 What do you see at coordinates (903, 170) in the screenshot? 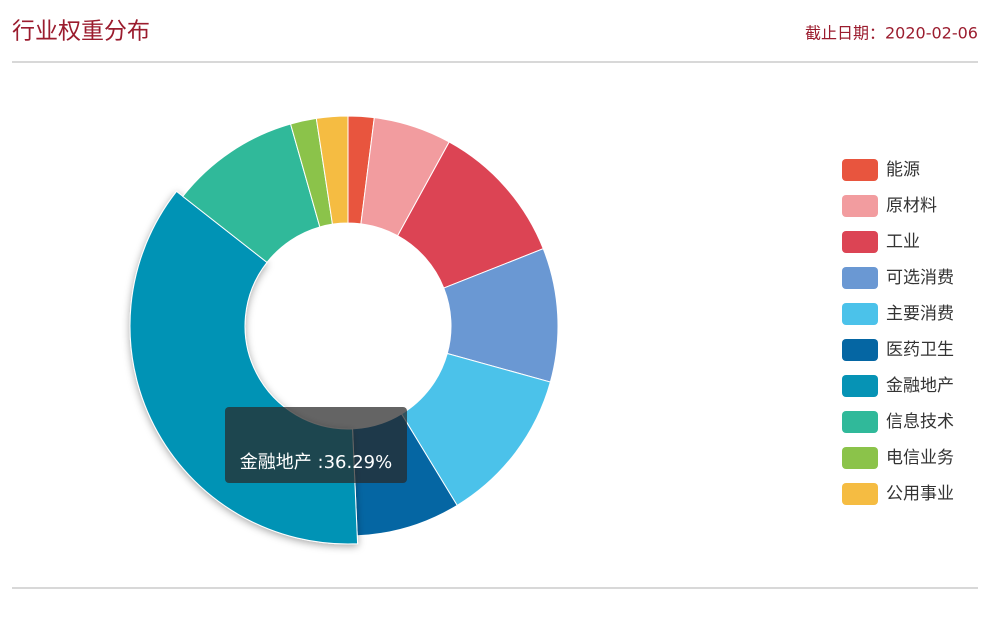
I see `legend-label: 能源` at bounding box center [903, 170].